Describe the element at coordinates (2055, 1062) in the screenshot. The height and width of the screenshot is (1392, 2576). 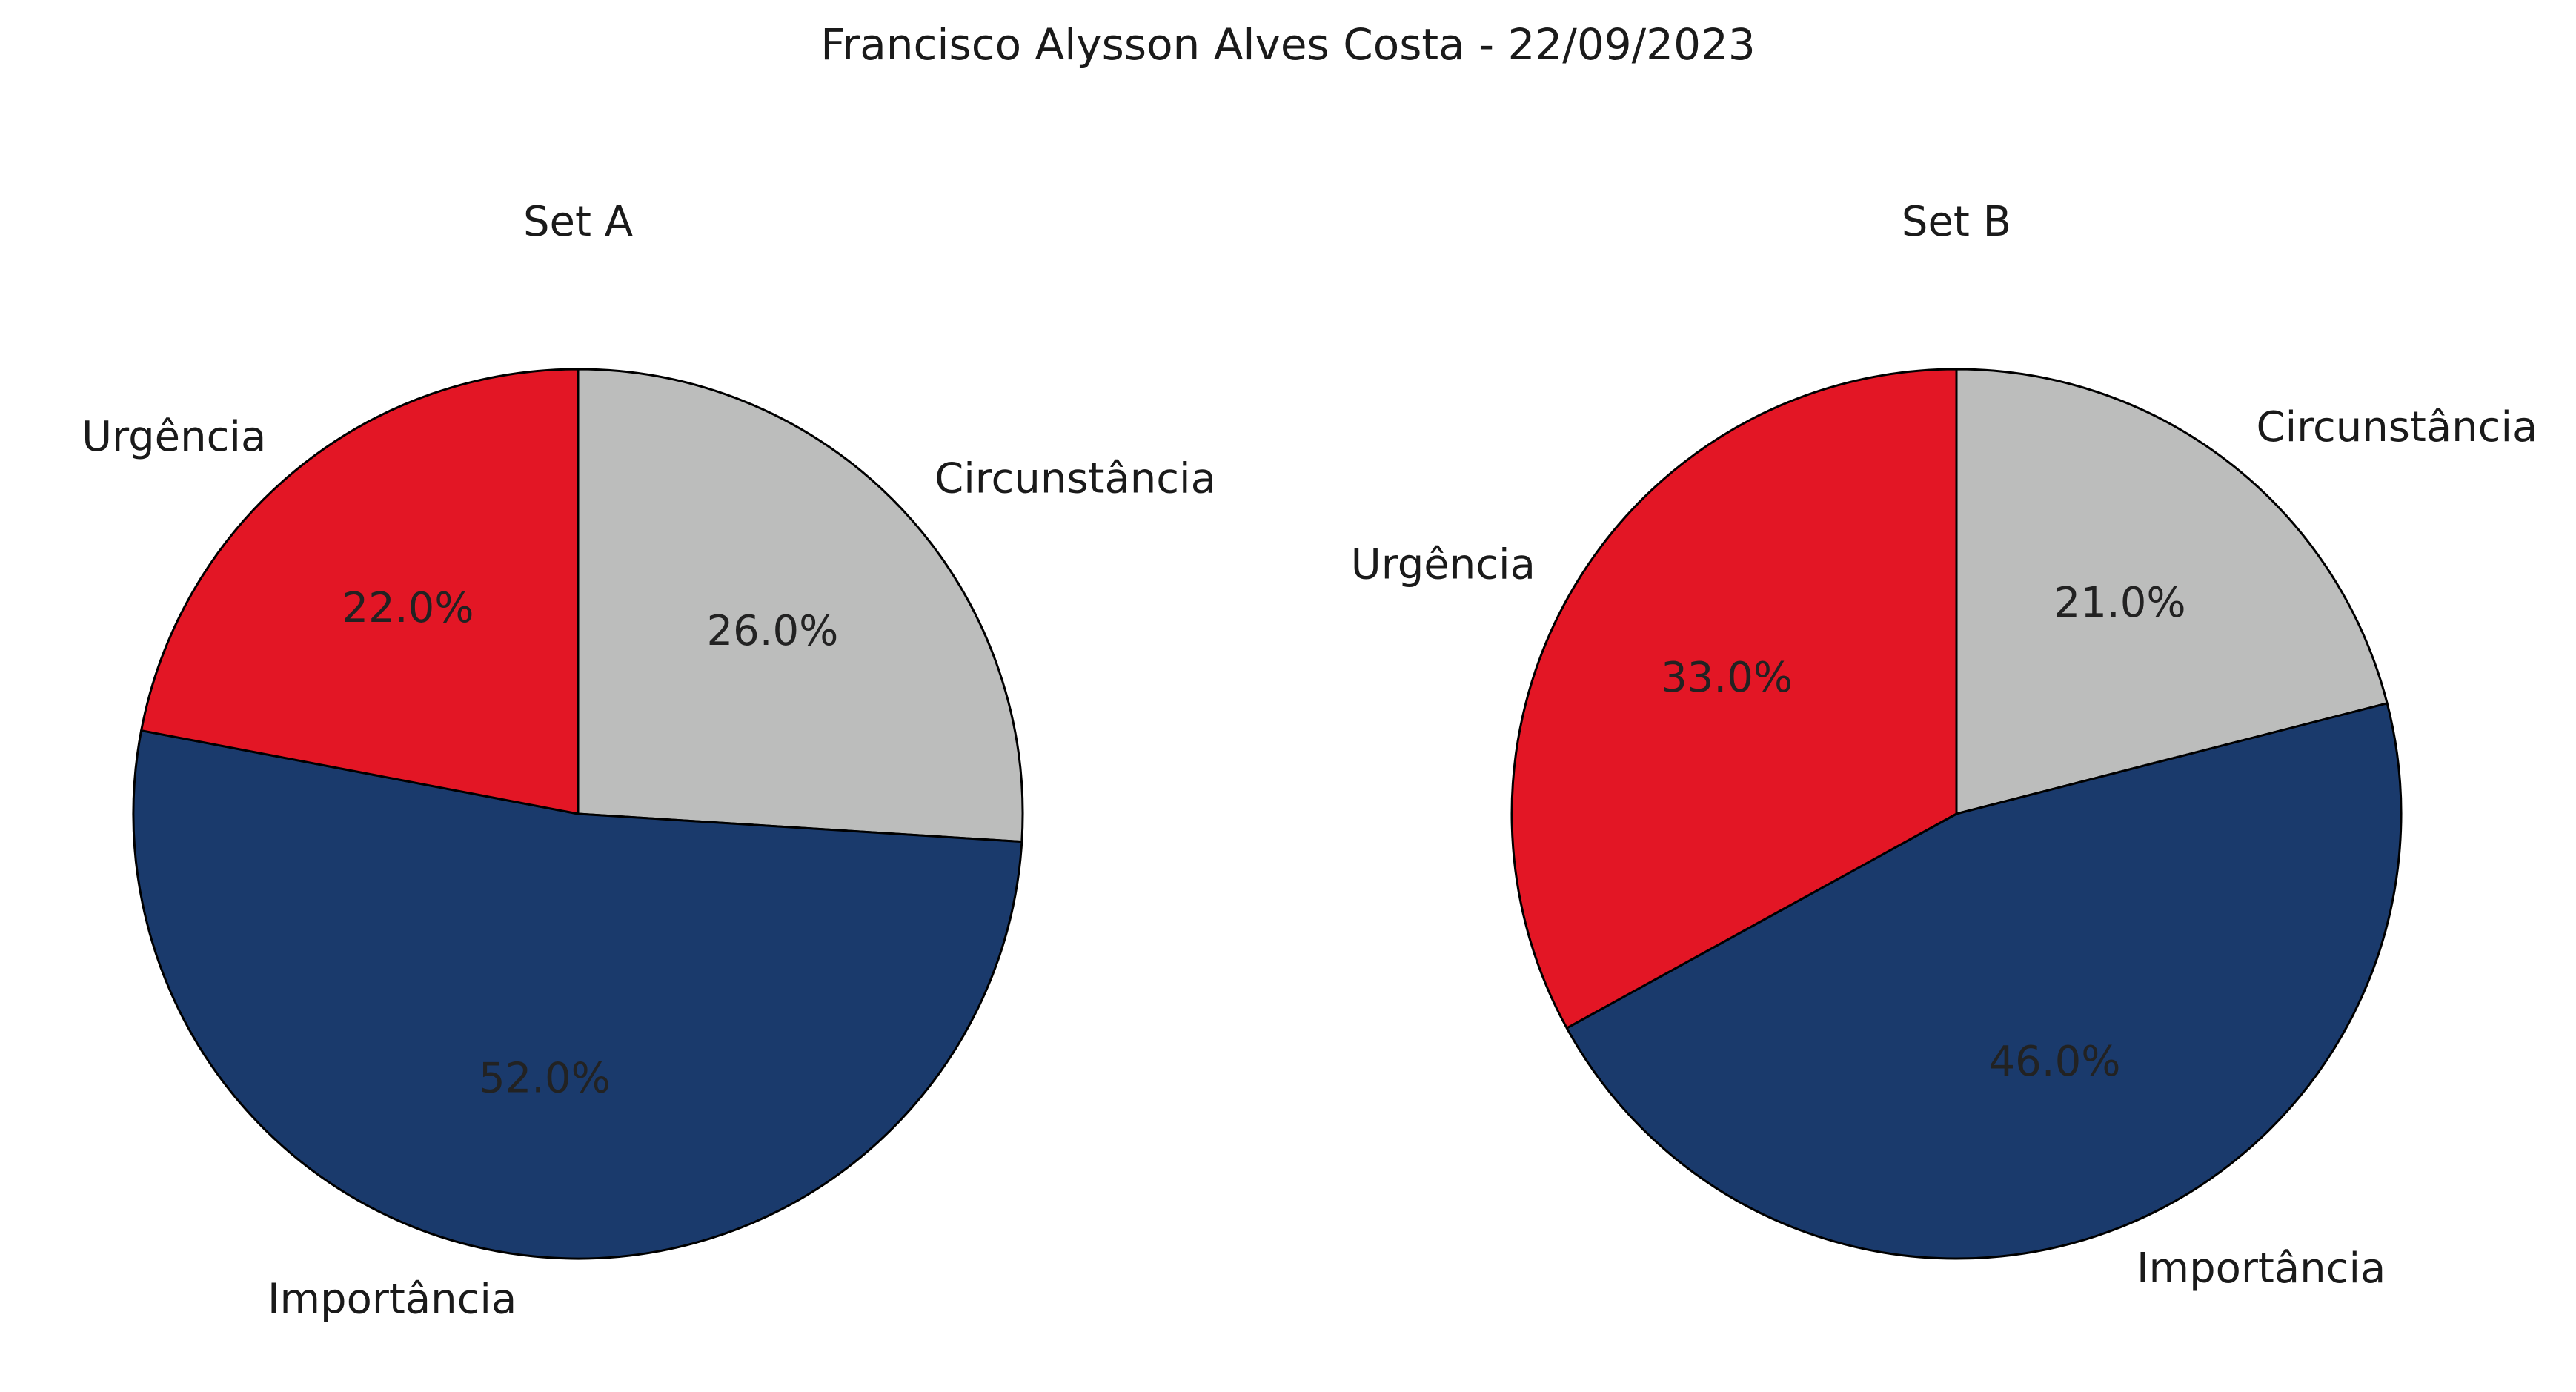
I see `pie-percent-label-importancia: 46.0%` at that location.